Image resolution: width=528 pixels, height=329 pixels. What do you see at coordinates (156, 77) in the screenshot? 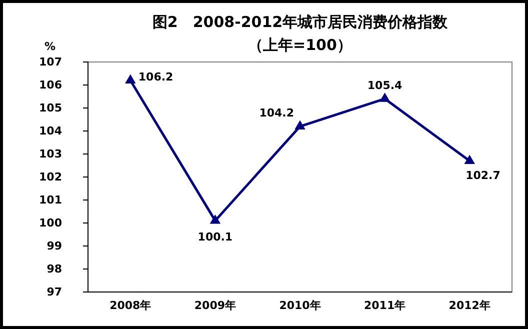
I see `data-label: 106.2` at bounding box center [156, 77].